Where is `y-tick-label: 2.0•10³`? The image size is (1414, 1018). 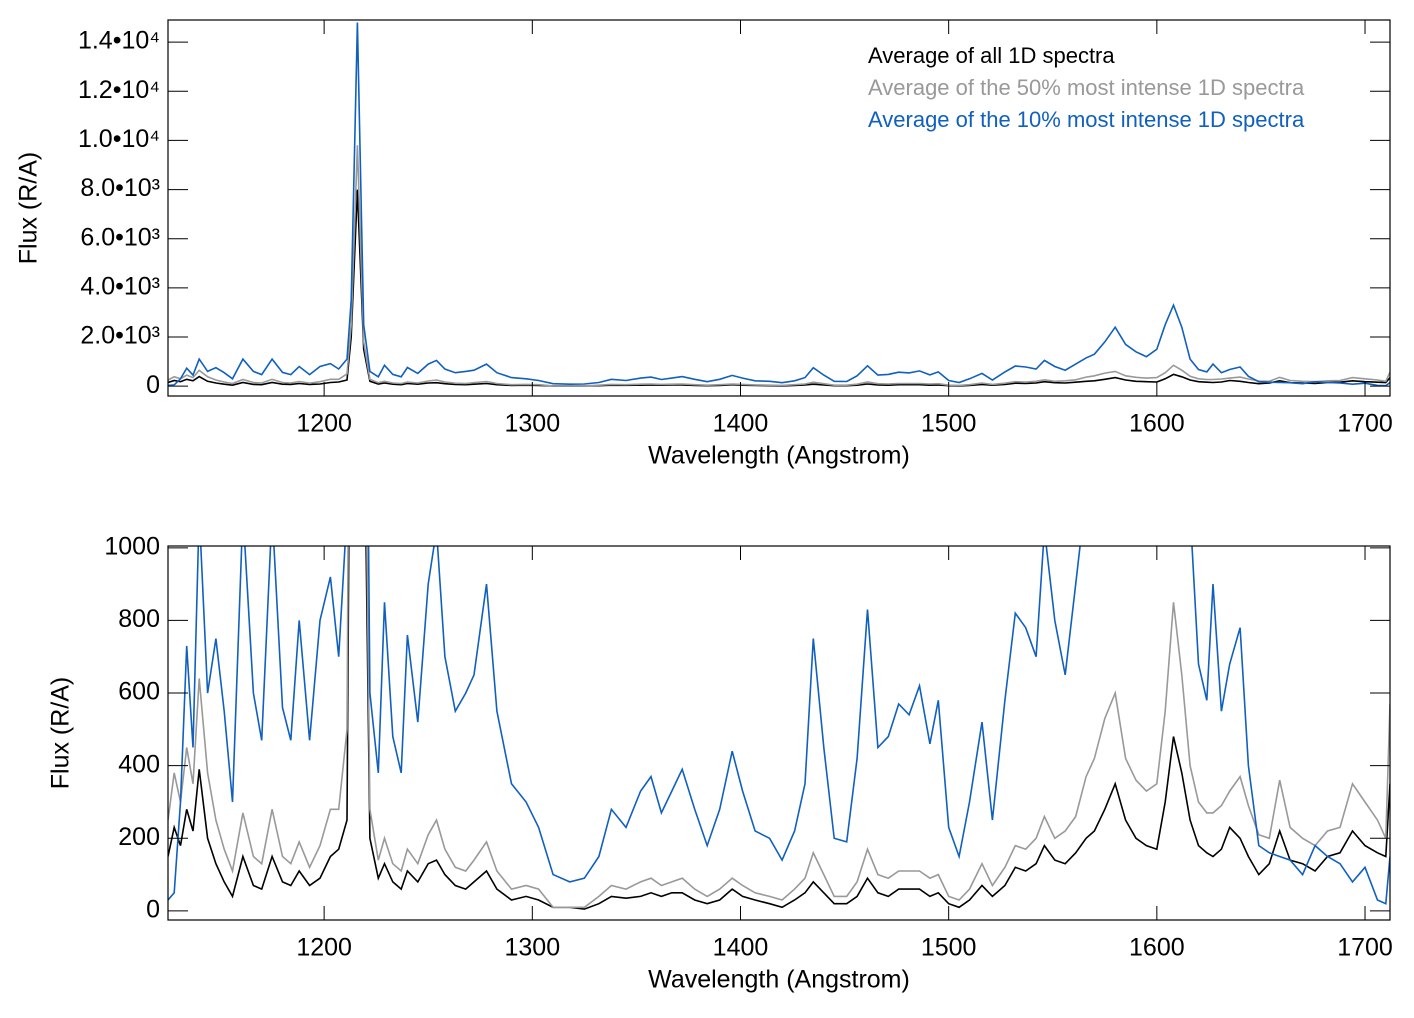 y-tick-label: 2.0•10³ is located at coordinates (120, 336).